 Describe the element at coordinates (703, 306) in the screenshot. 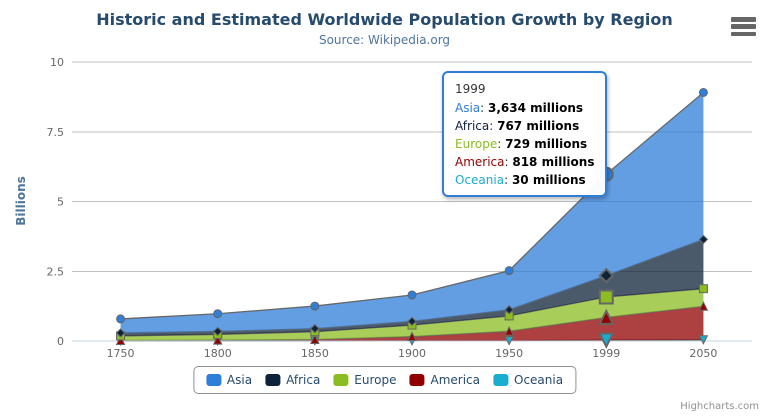

I see `marker-america-2050` at that location.